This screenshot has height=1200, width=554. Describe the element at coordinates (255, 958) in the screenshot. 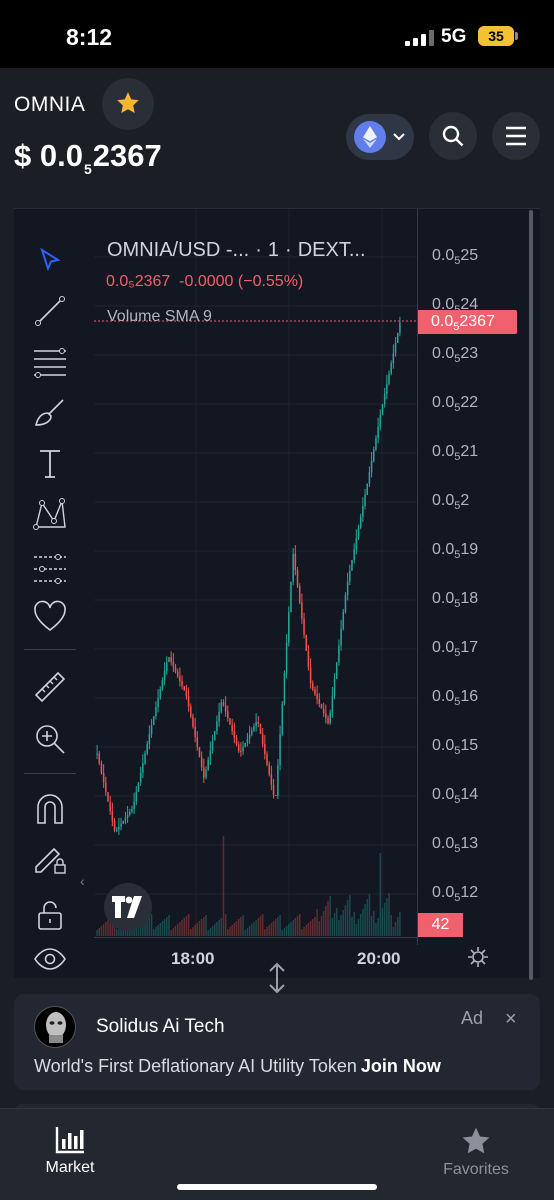

I see `time-axis` at that location.